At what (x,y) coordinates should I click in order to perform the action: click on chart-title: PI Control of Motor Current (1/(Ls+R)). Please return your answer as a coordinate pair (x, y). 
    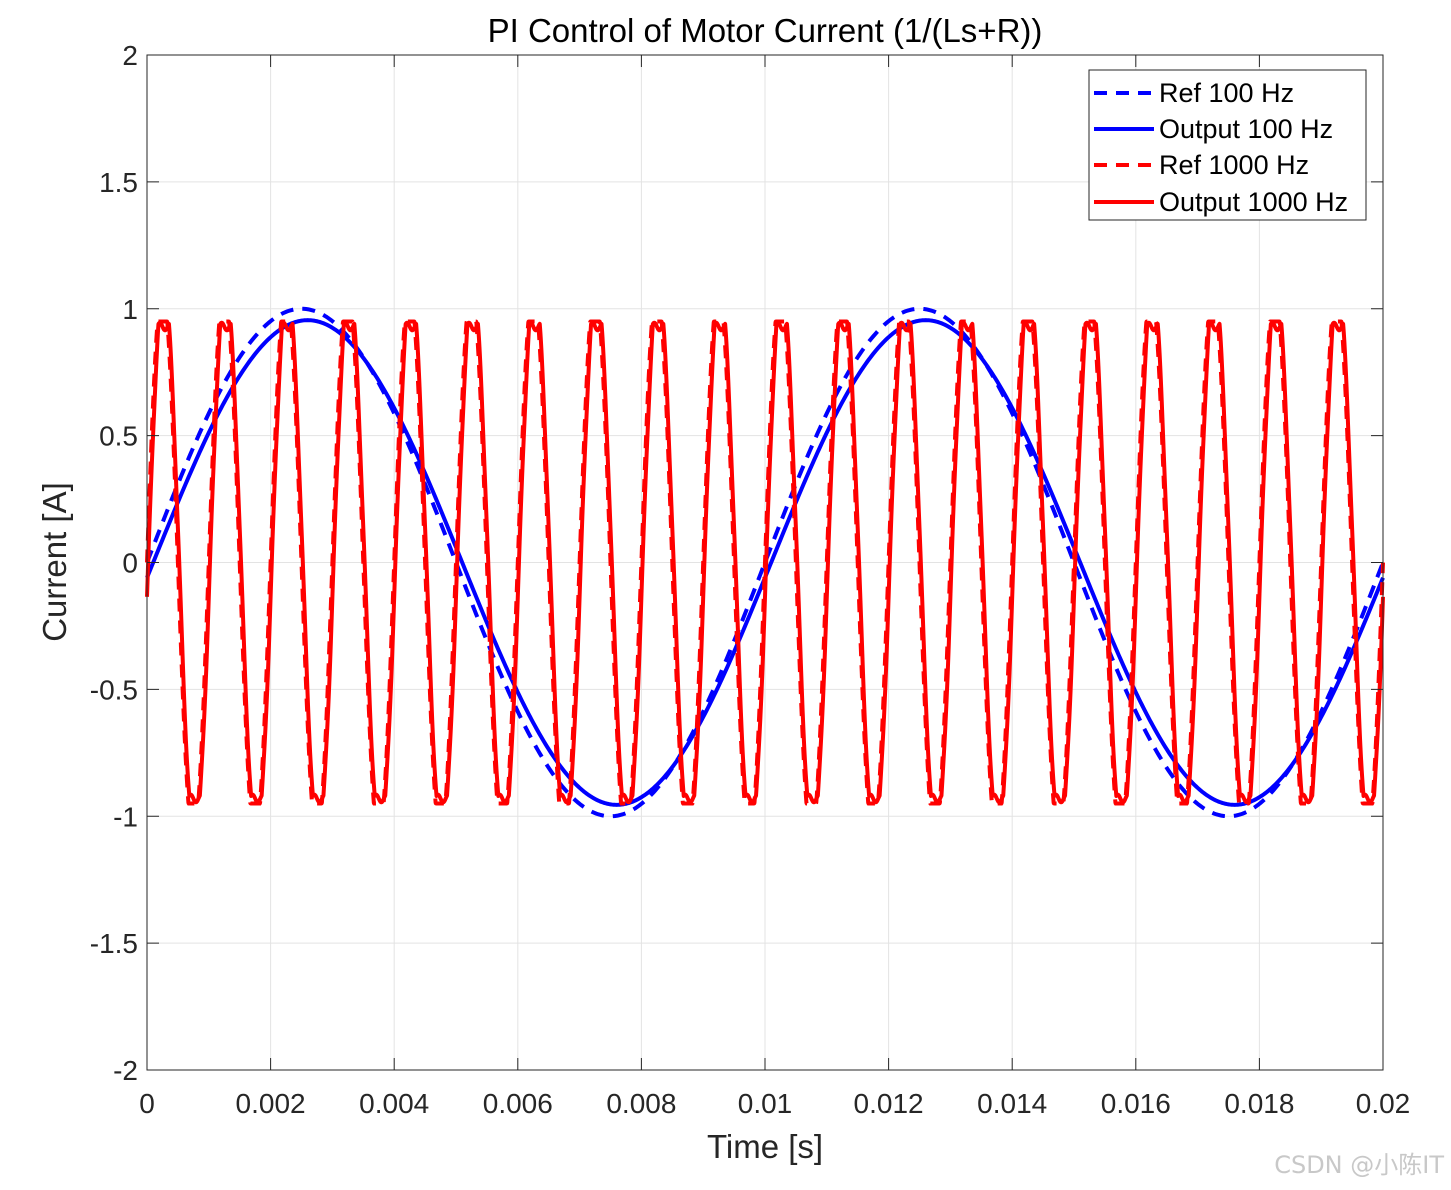
    Looking at the image, I should click on (765, 30).